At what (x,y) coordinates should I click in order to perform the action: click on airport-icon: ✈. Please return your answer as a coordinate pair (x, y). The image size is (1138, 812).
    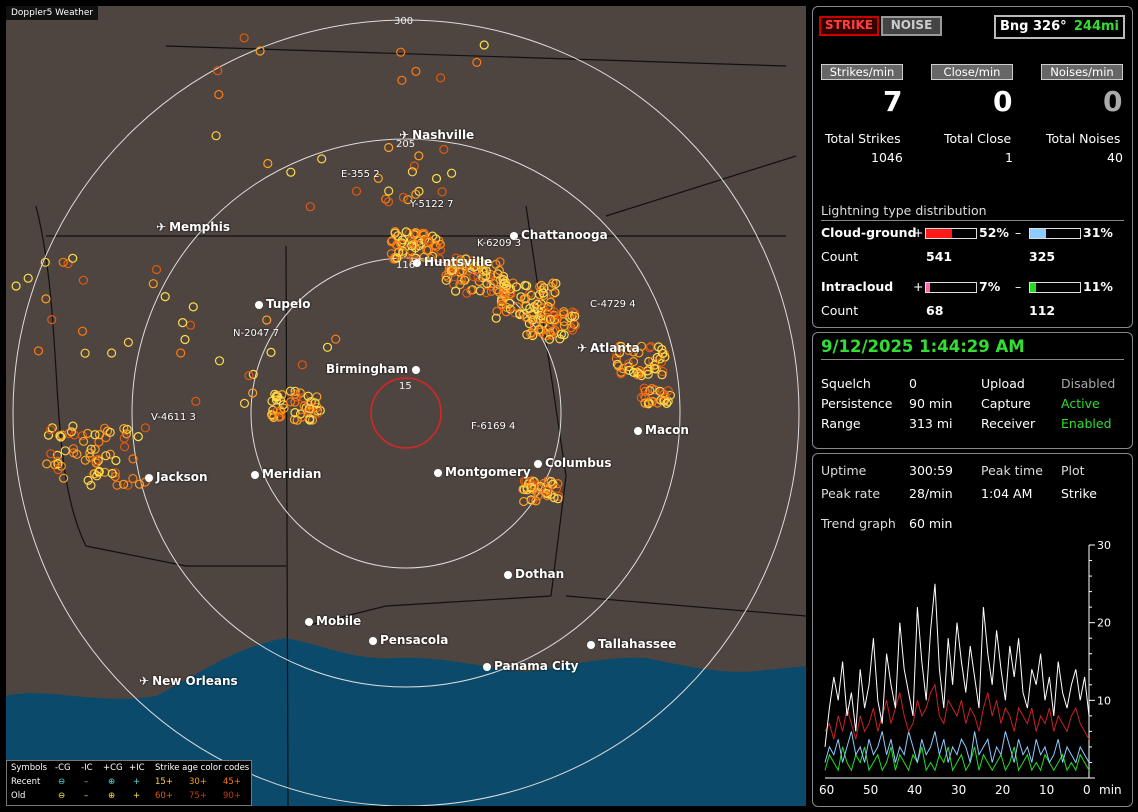
    Looking at the image, I should click on (404, 135).